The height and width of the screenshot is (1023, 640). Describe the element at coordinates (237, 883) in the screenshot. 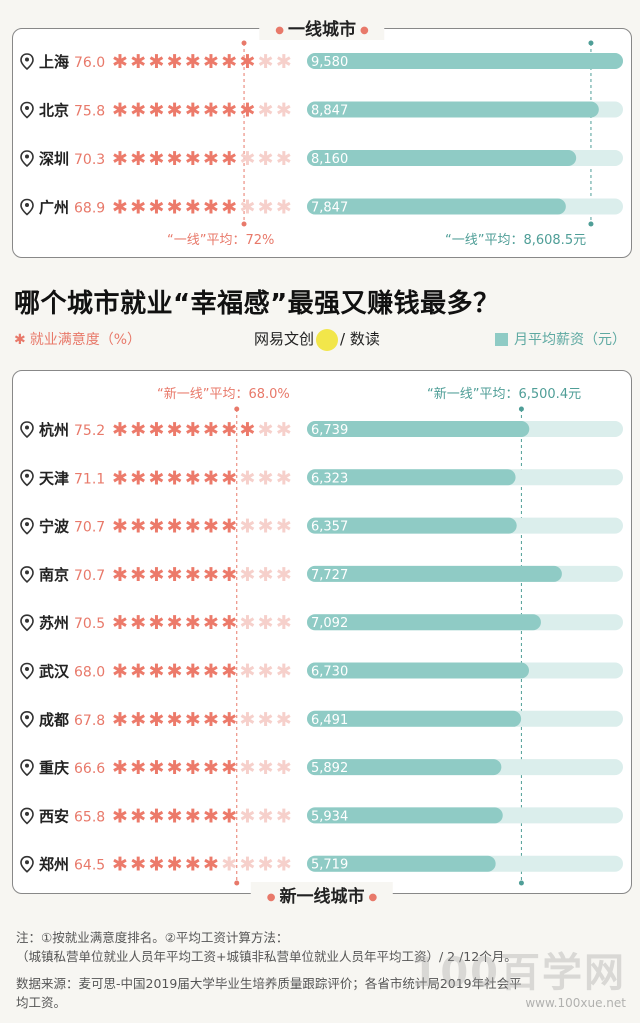

I see `avg-line-dot` at that location.